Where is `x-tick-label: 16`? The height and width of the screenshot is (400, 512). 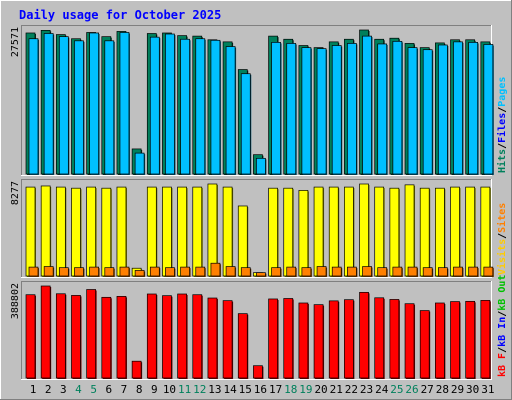 x-tick-label: 16 is located at coordinates (260, 389).